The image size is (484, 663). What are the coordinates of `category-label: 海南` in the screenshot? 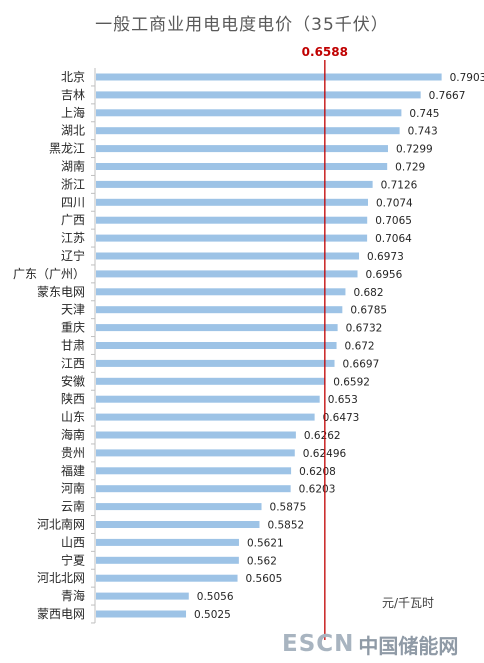 It's located at (73, 434).